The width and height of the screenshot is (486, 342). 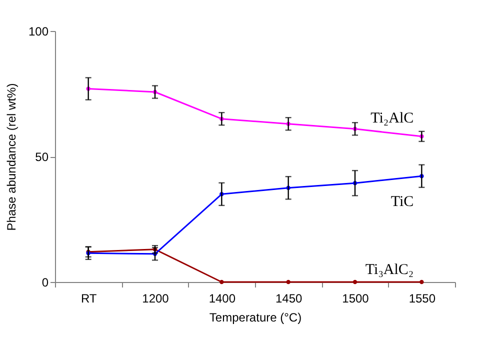 I want to click on y-axis-title: Phase abundance (rel wt%), so click(x=11, y=157).